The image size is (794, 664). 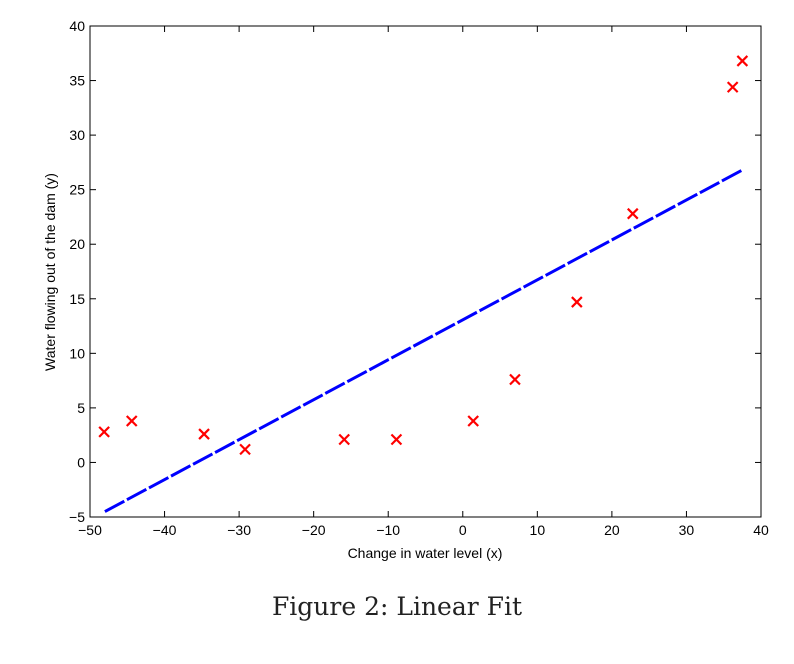 I want to click on x-axis-label: Change in water level (x), so click(x=425, y=553).